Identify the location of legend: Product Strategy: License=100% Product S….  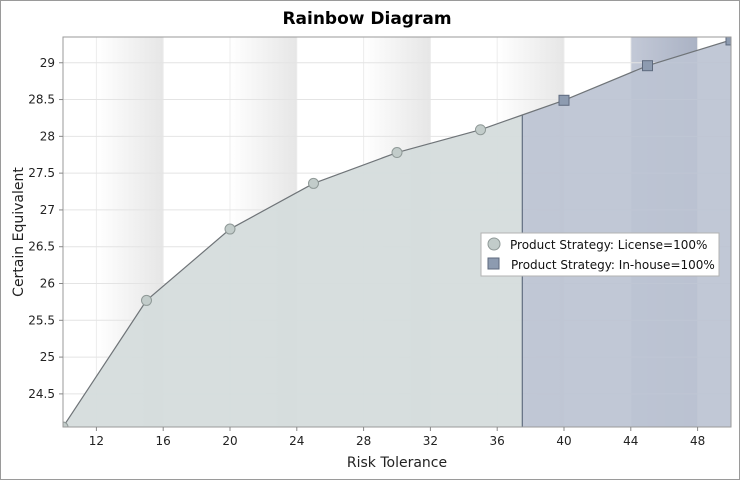
(600, 254).